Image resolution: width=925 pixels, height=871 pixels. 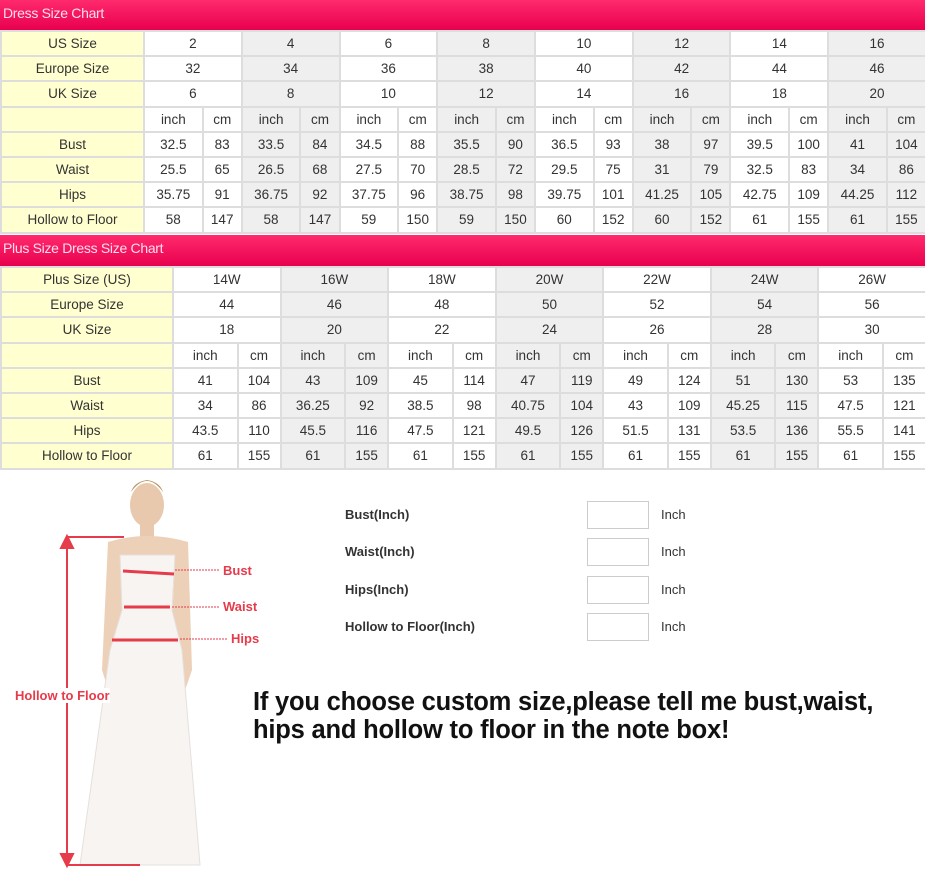 What do you see at coordinates (689, 405) in the screenshot?
I see `waist-value-cell: 109` at bounding box center [689, 405].